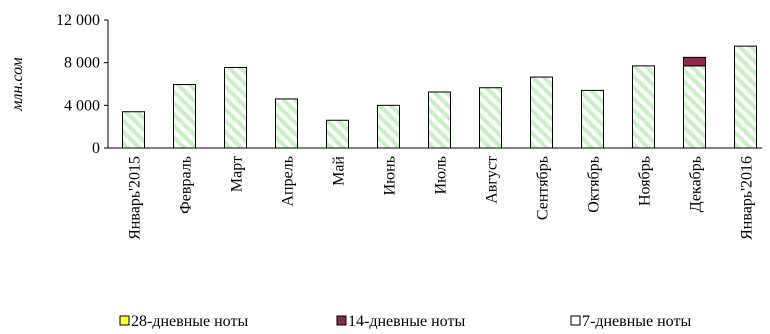 Image resolution: width=770 pixels, height=334 pixels. What do you see at coordinates (390, 175) in the screenshot?
I see `x-tick-label: Июнь` at bounding box center [390, 175].